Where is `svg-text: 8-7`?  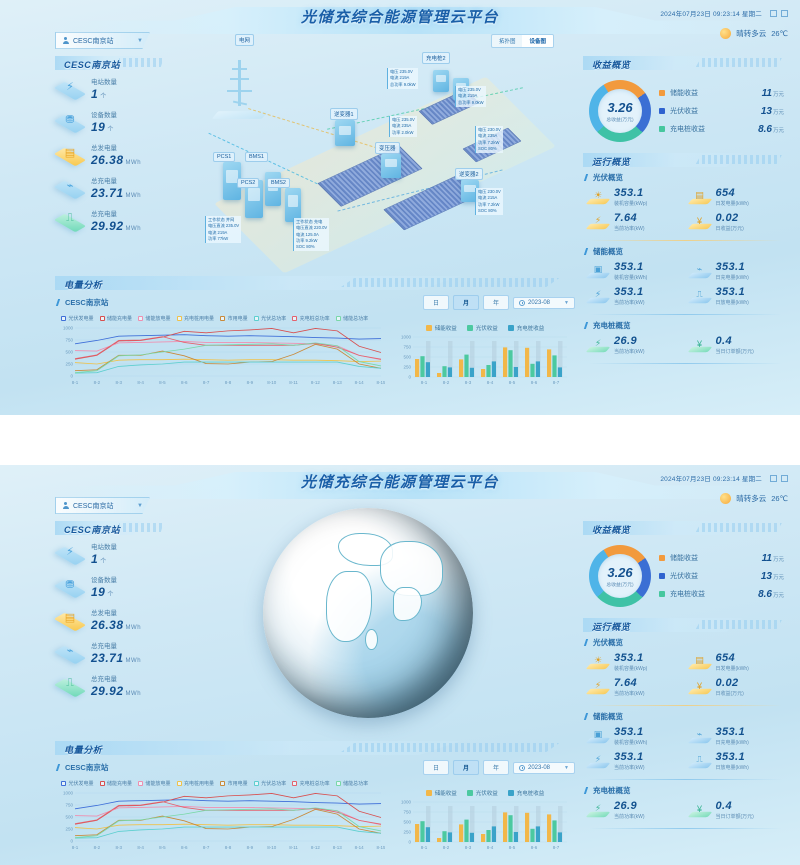 svg-text: 8-7 is located at coordinates (206, 382).